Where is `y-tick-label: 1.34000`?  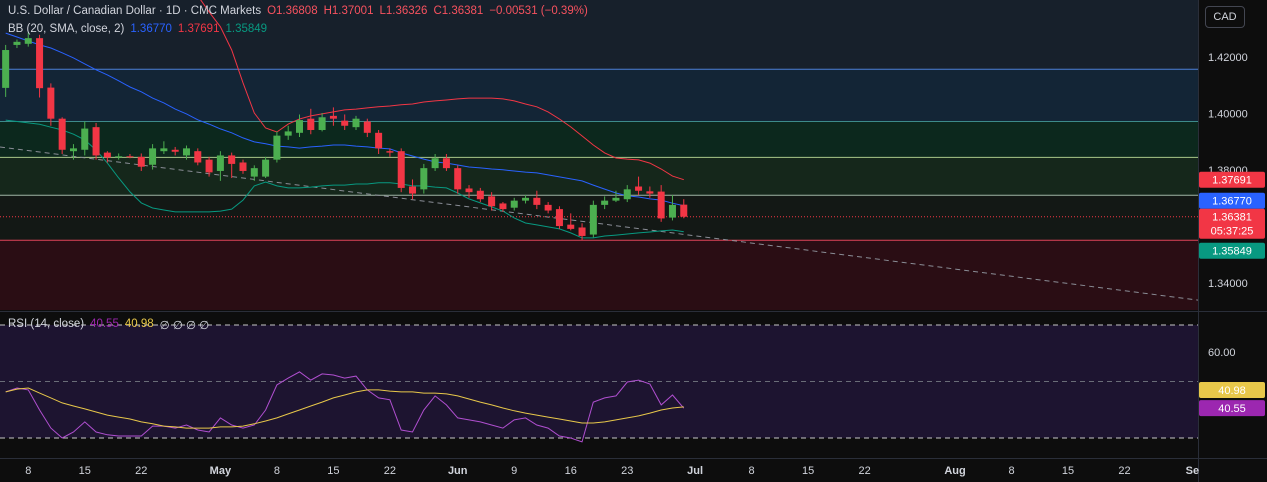
y-tick-label: 1.34000 is located at coordinates (1228, 284).